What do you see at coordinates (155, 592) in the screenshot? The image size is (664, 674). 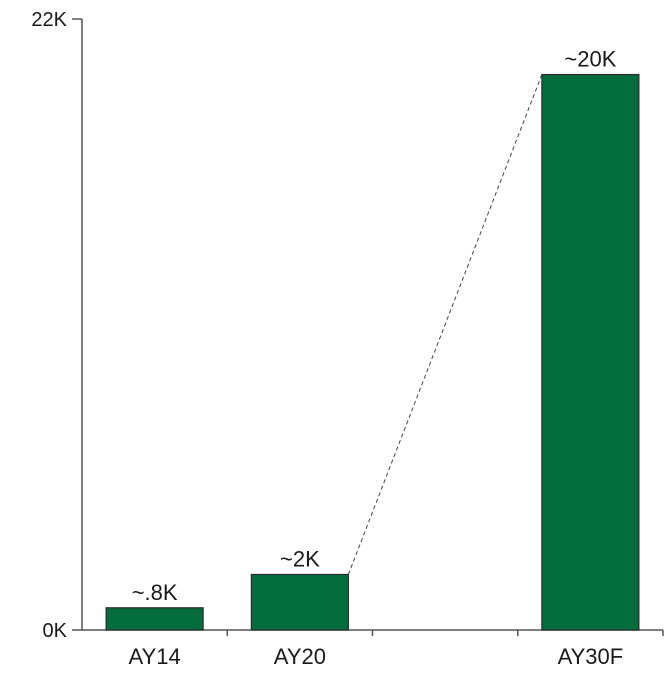 I see `data-label-ay14: ~.8K` at bounding box center [155, 592].